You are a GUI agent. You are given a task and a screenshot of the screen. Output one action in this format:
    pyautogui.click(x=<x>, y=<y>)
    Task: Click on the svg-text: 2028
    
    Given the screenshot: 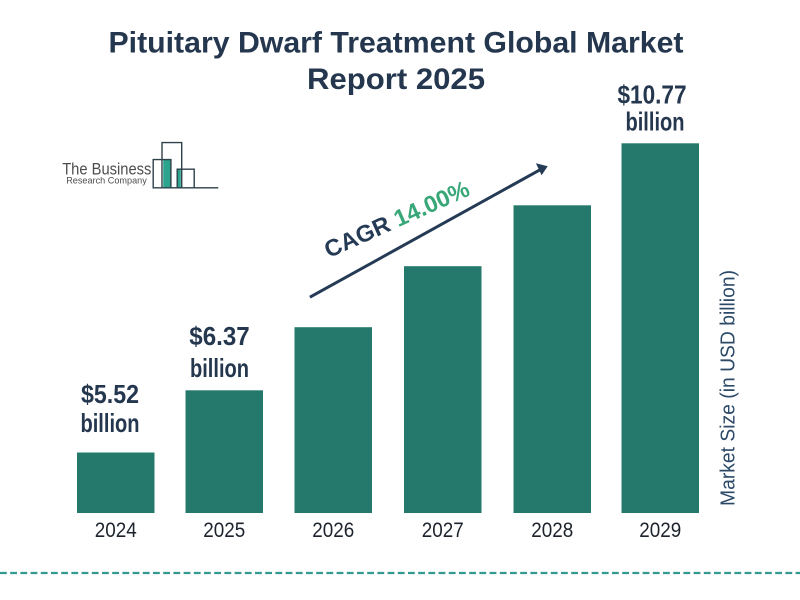 What is the action you would take?
    pyautogui.click(x=552, y=530)
    